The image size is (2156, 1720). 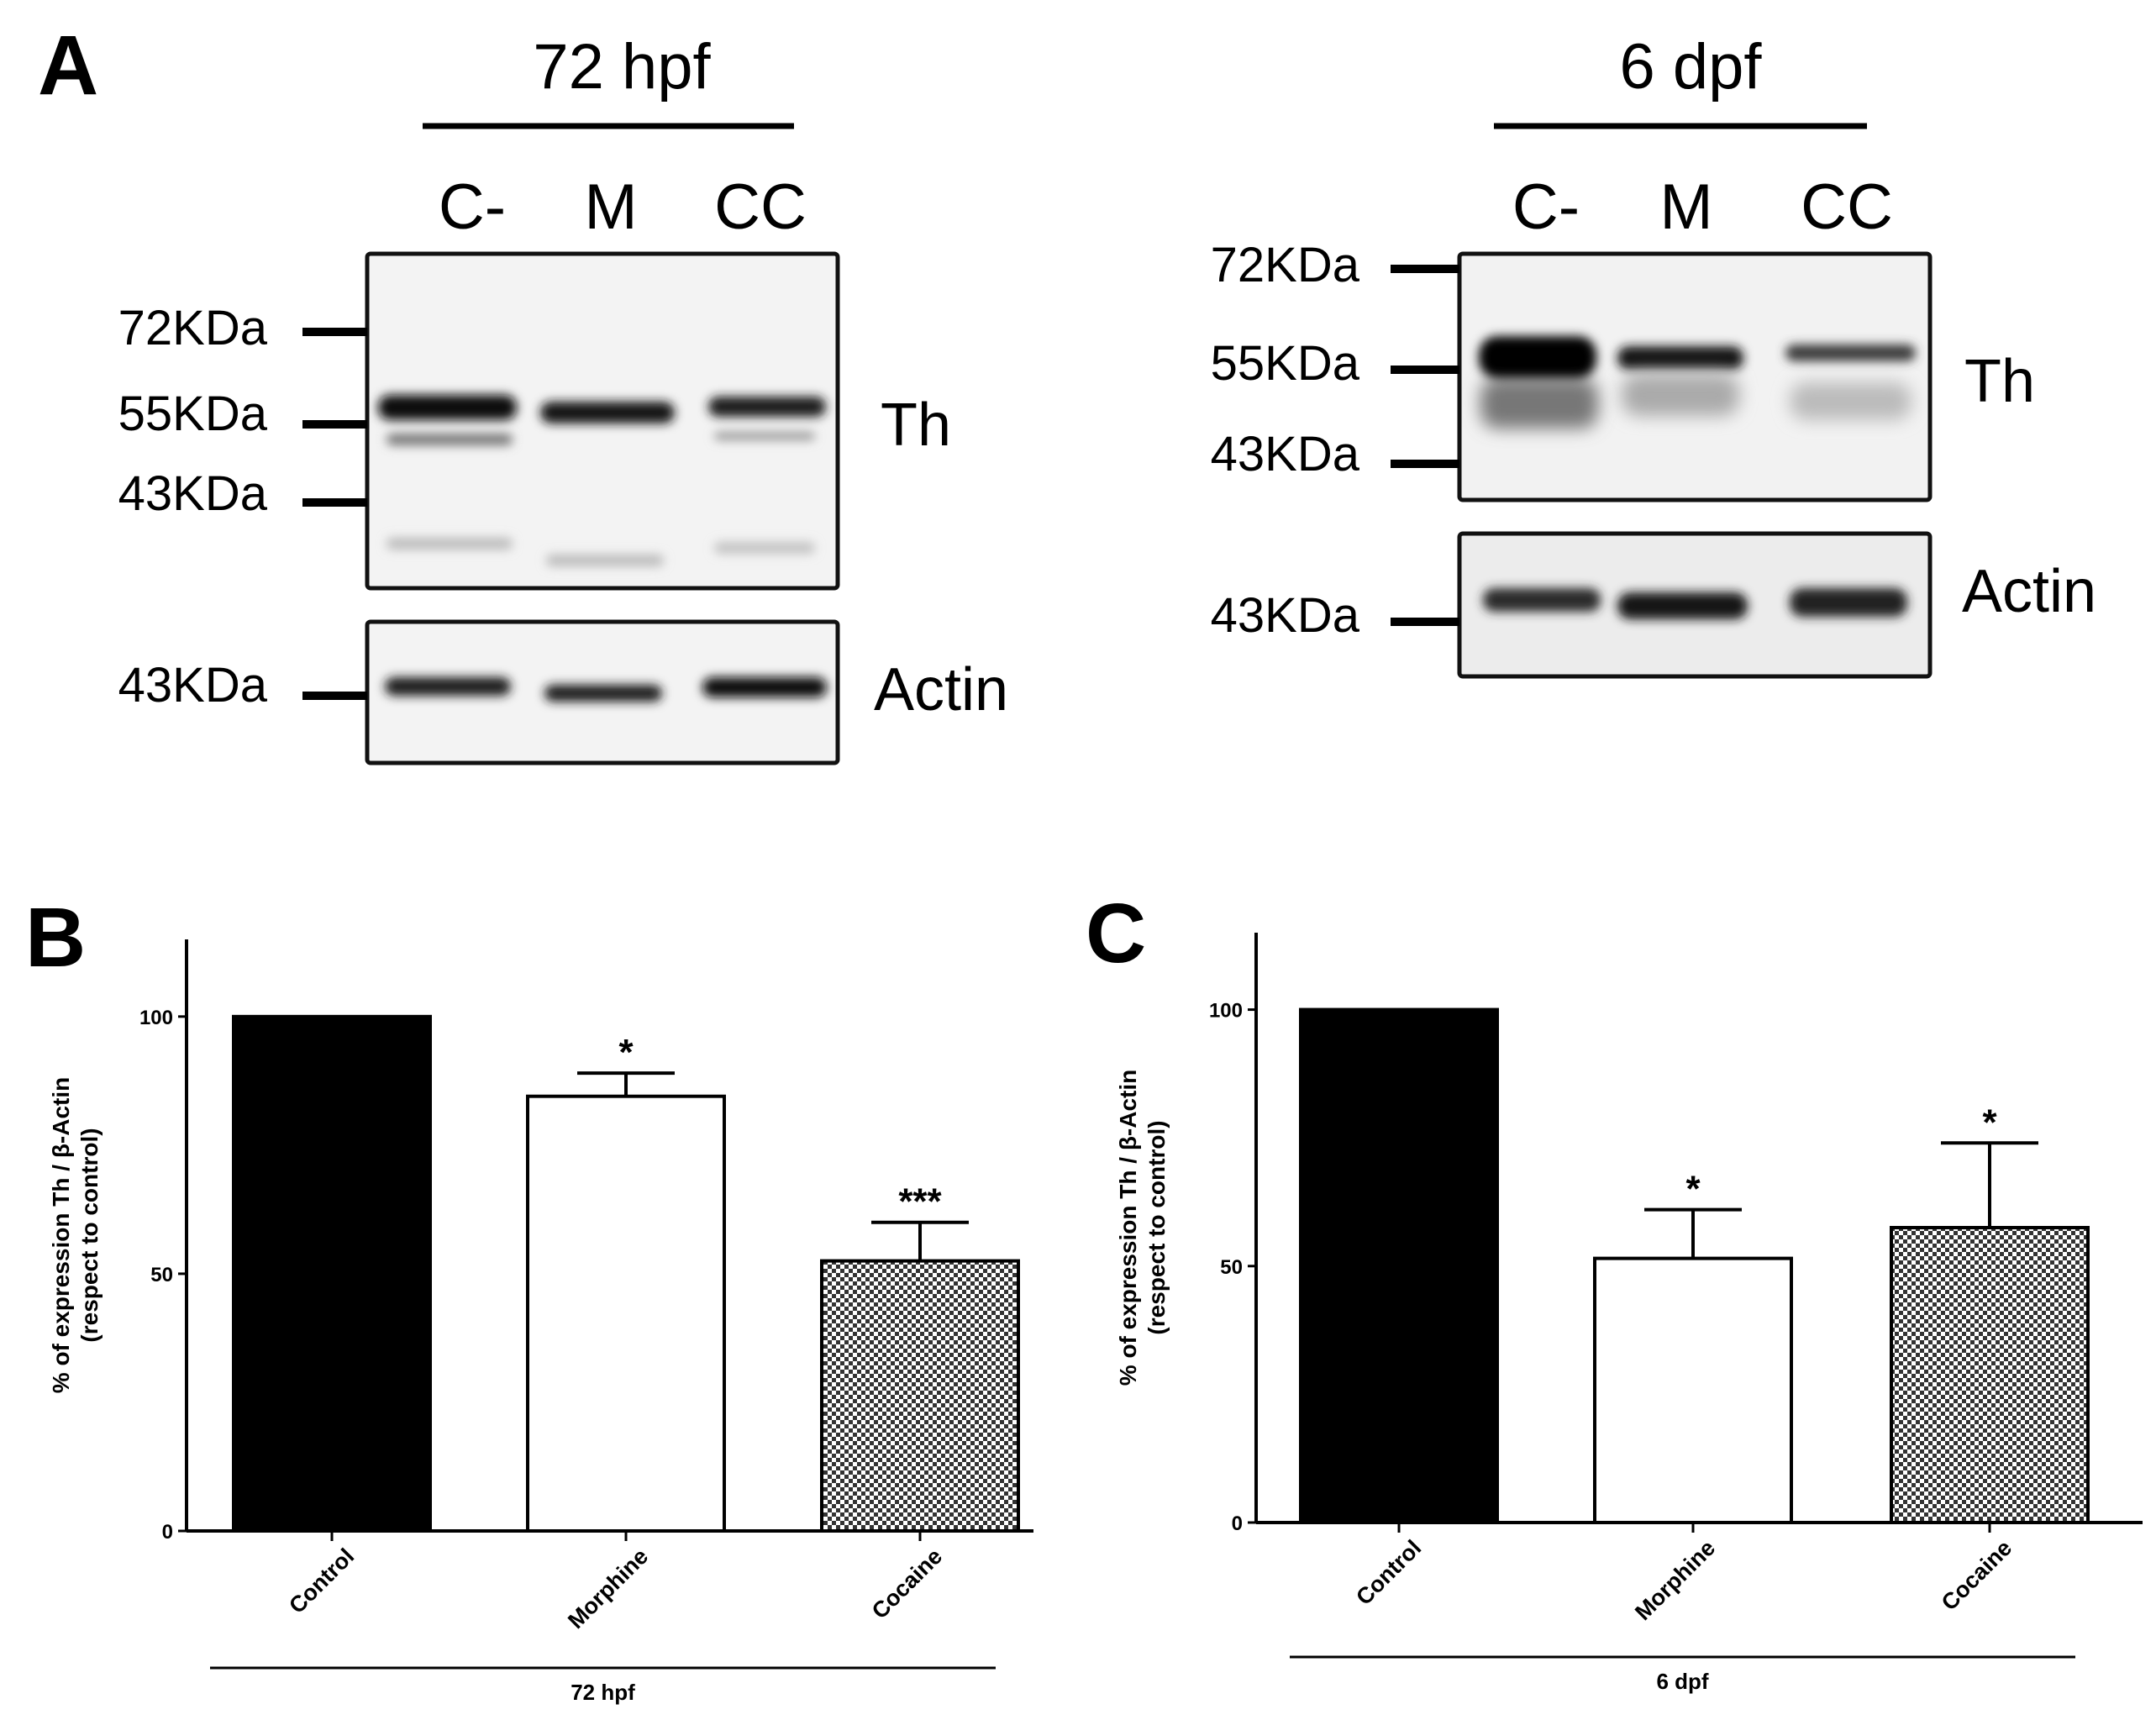 What do you see at coordinates (68, 65) in the screenshot?
I see `panel-letter-a: A` at bounding box center [68, 65].